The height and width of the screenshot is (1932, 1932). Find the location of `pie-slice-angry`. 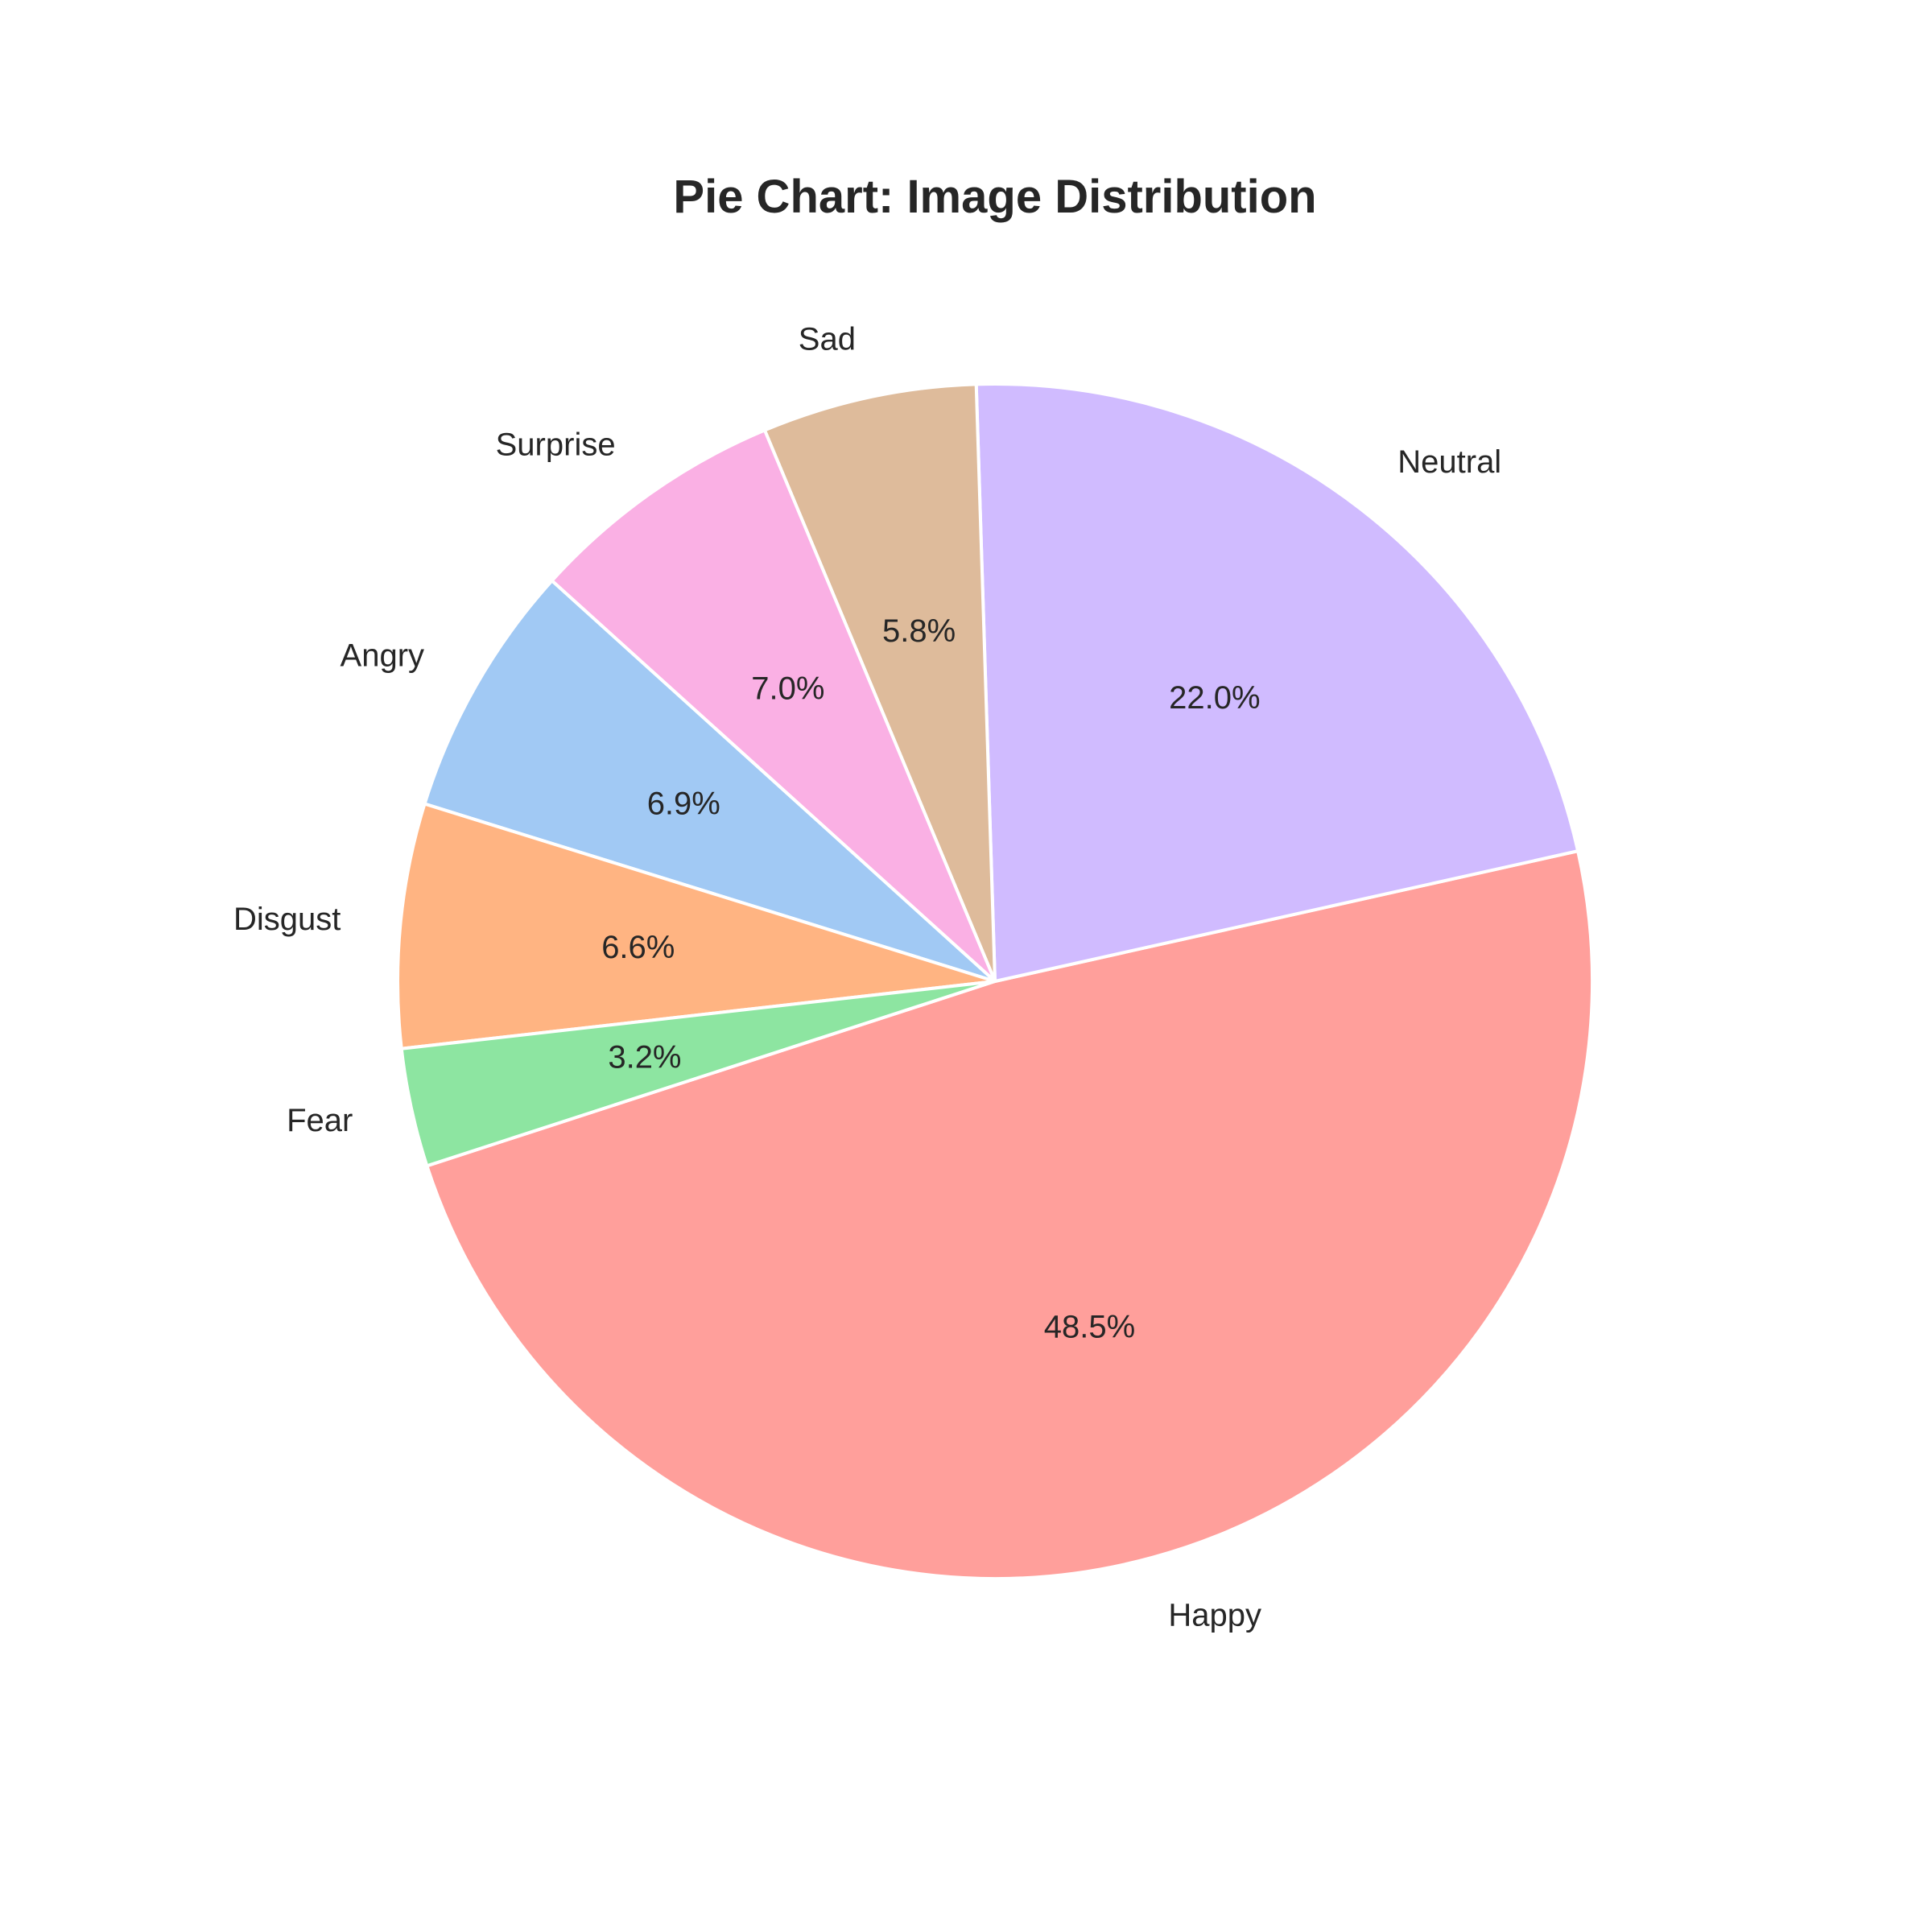

pie-slice-angry is located at coordinates (710, 781).